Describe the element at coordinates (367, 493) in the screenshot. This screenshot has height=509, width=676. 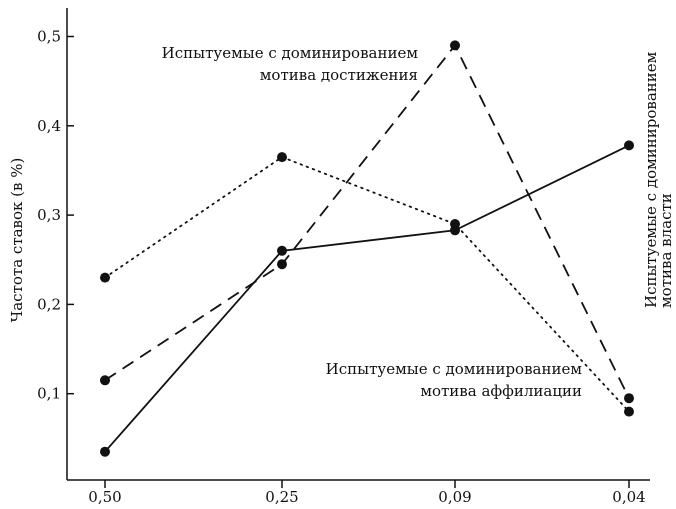
I see `x-ticks: 0,50 0,25 0,09 0,04` at that location.